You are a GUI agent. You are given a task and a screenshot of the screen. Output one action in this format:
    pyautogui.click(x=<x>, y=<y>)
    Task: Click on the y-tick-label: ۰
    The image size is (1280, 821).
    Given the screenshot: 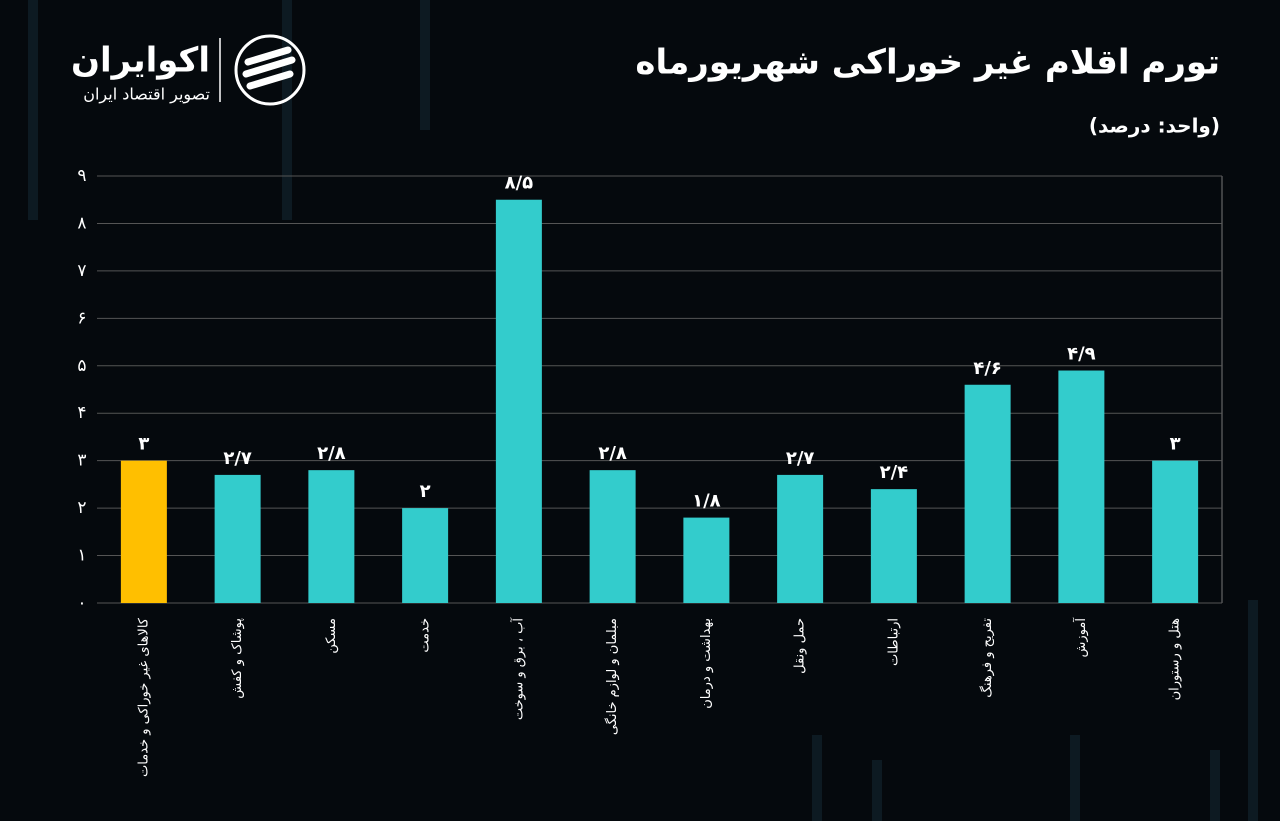 What is the action you would take?
    pyautogui.click(x=81, y=603)
    